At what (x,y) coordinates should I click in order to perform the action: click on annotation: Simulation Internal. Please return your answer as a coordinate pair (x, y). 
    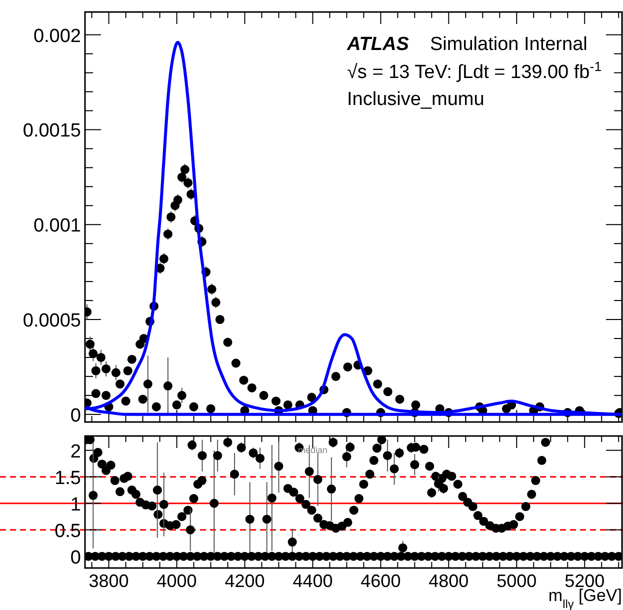
    Looking at the image, I should click on (509, 44).